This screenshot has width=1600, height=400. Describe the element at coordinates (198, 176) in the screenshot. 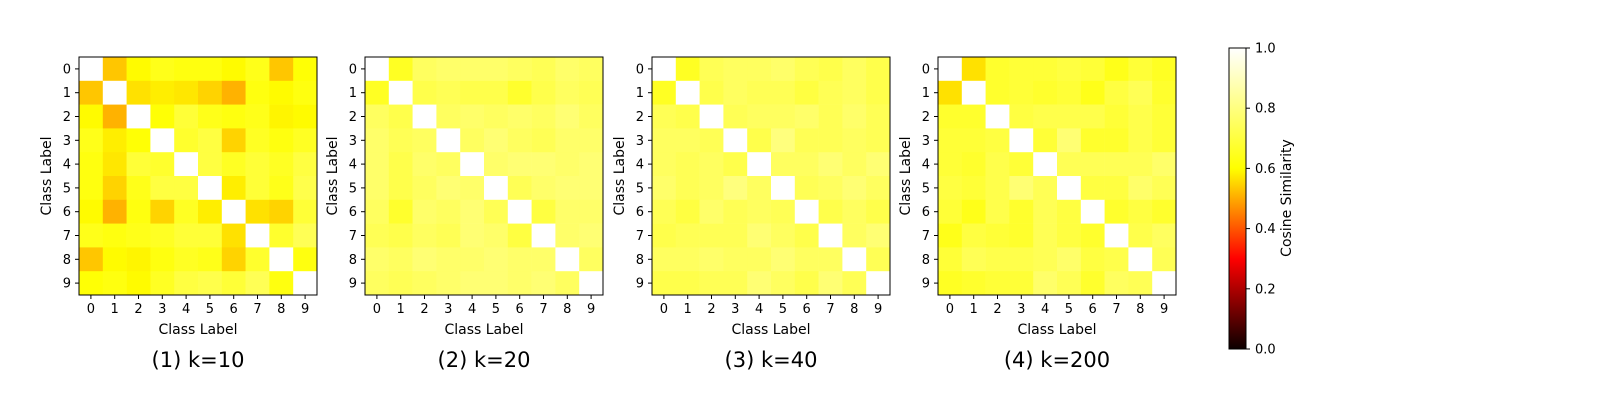

I see `heatmap-frame` at that location.